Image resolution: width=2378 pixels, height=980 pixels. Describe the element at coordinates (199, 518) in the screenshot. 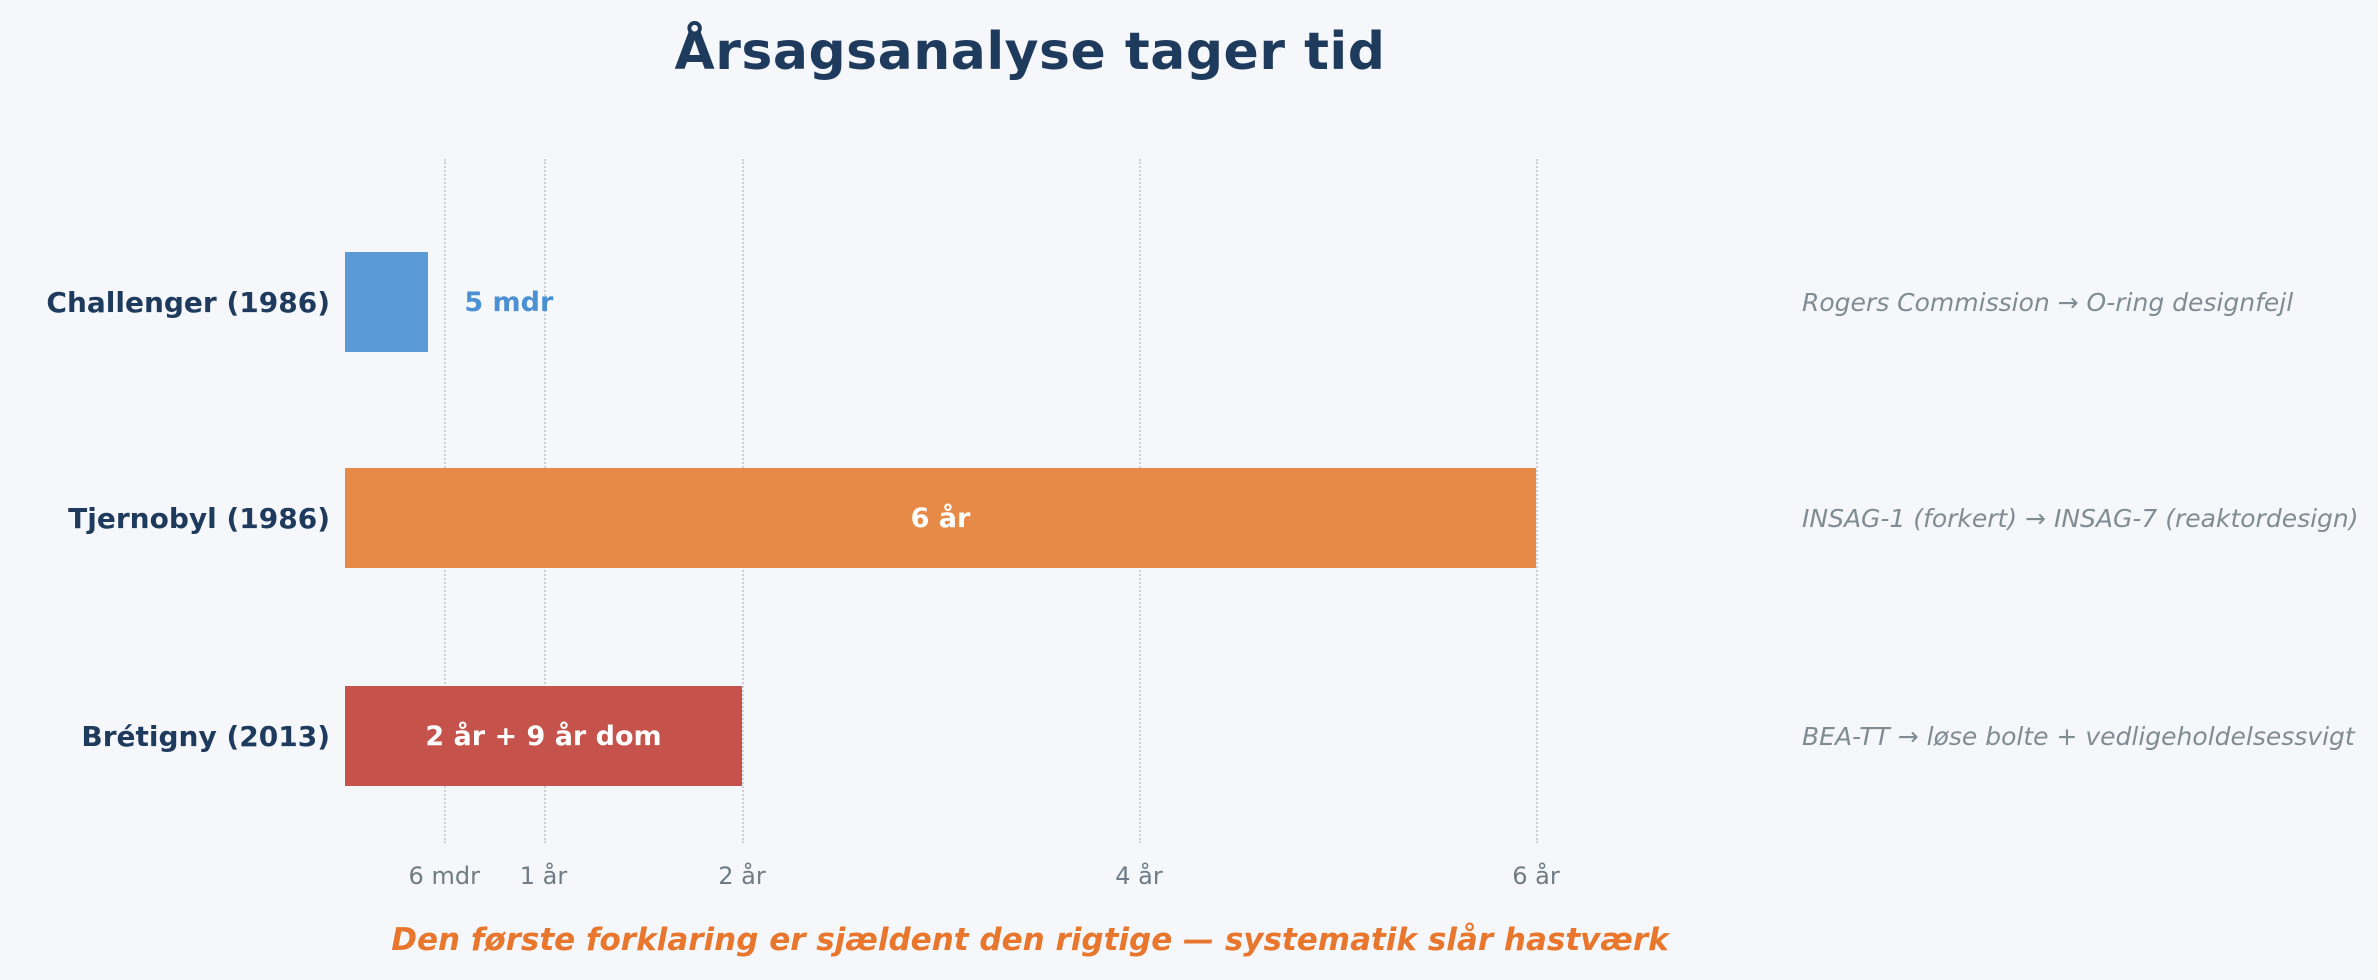

I see `category-label-tjernobyl: Tjernobyl (1986)` at that location.